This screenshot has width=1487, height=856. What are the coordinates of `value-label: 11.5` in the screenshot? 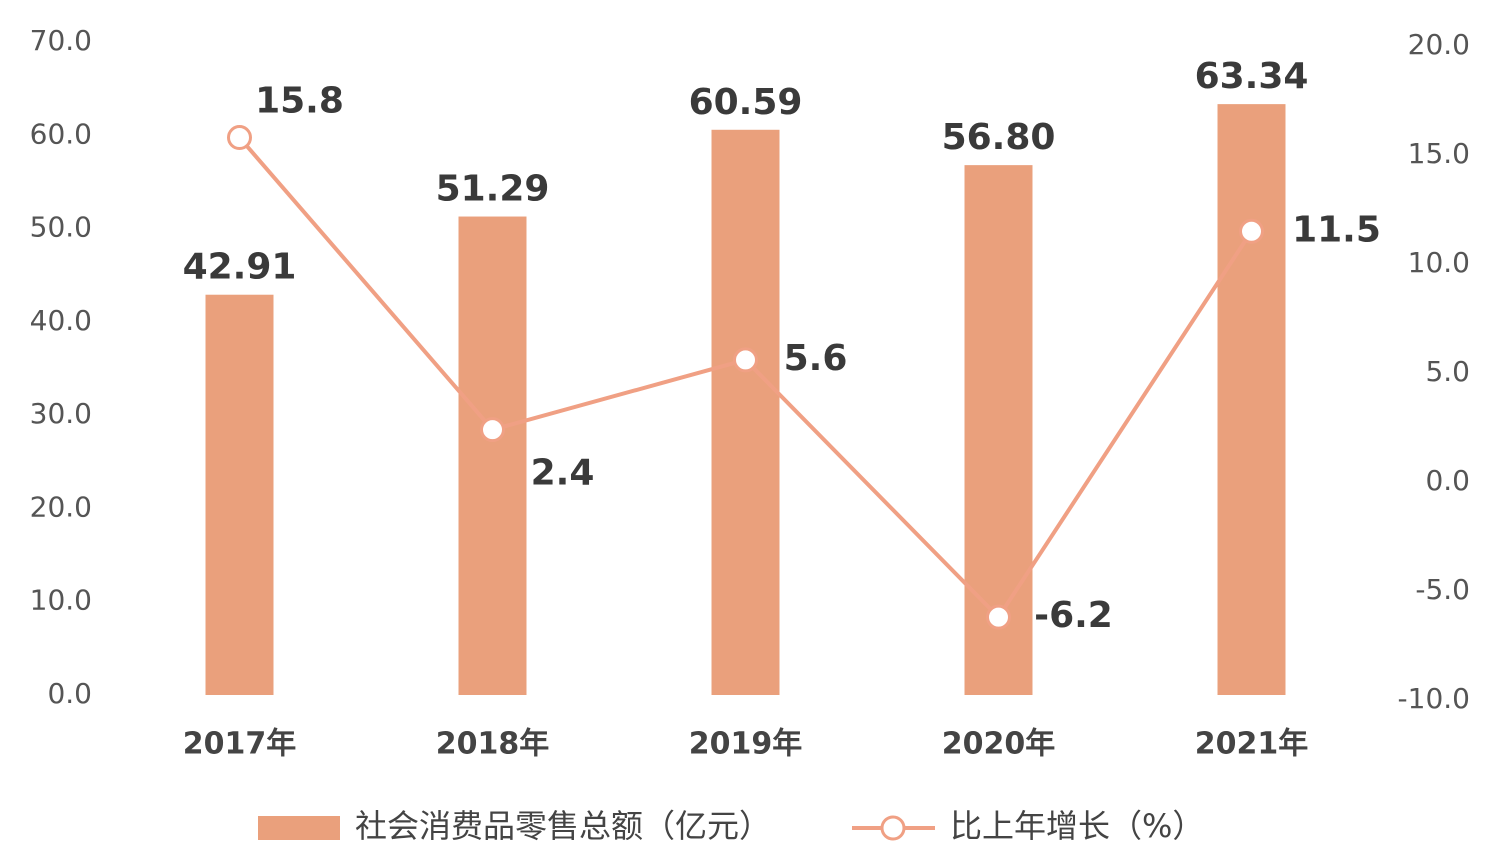 It's located at (1336, 229).